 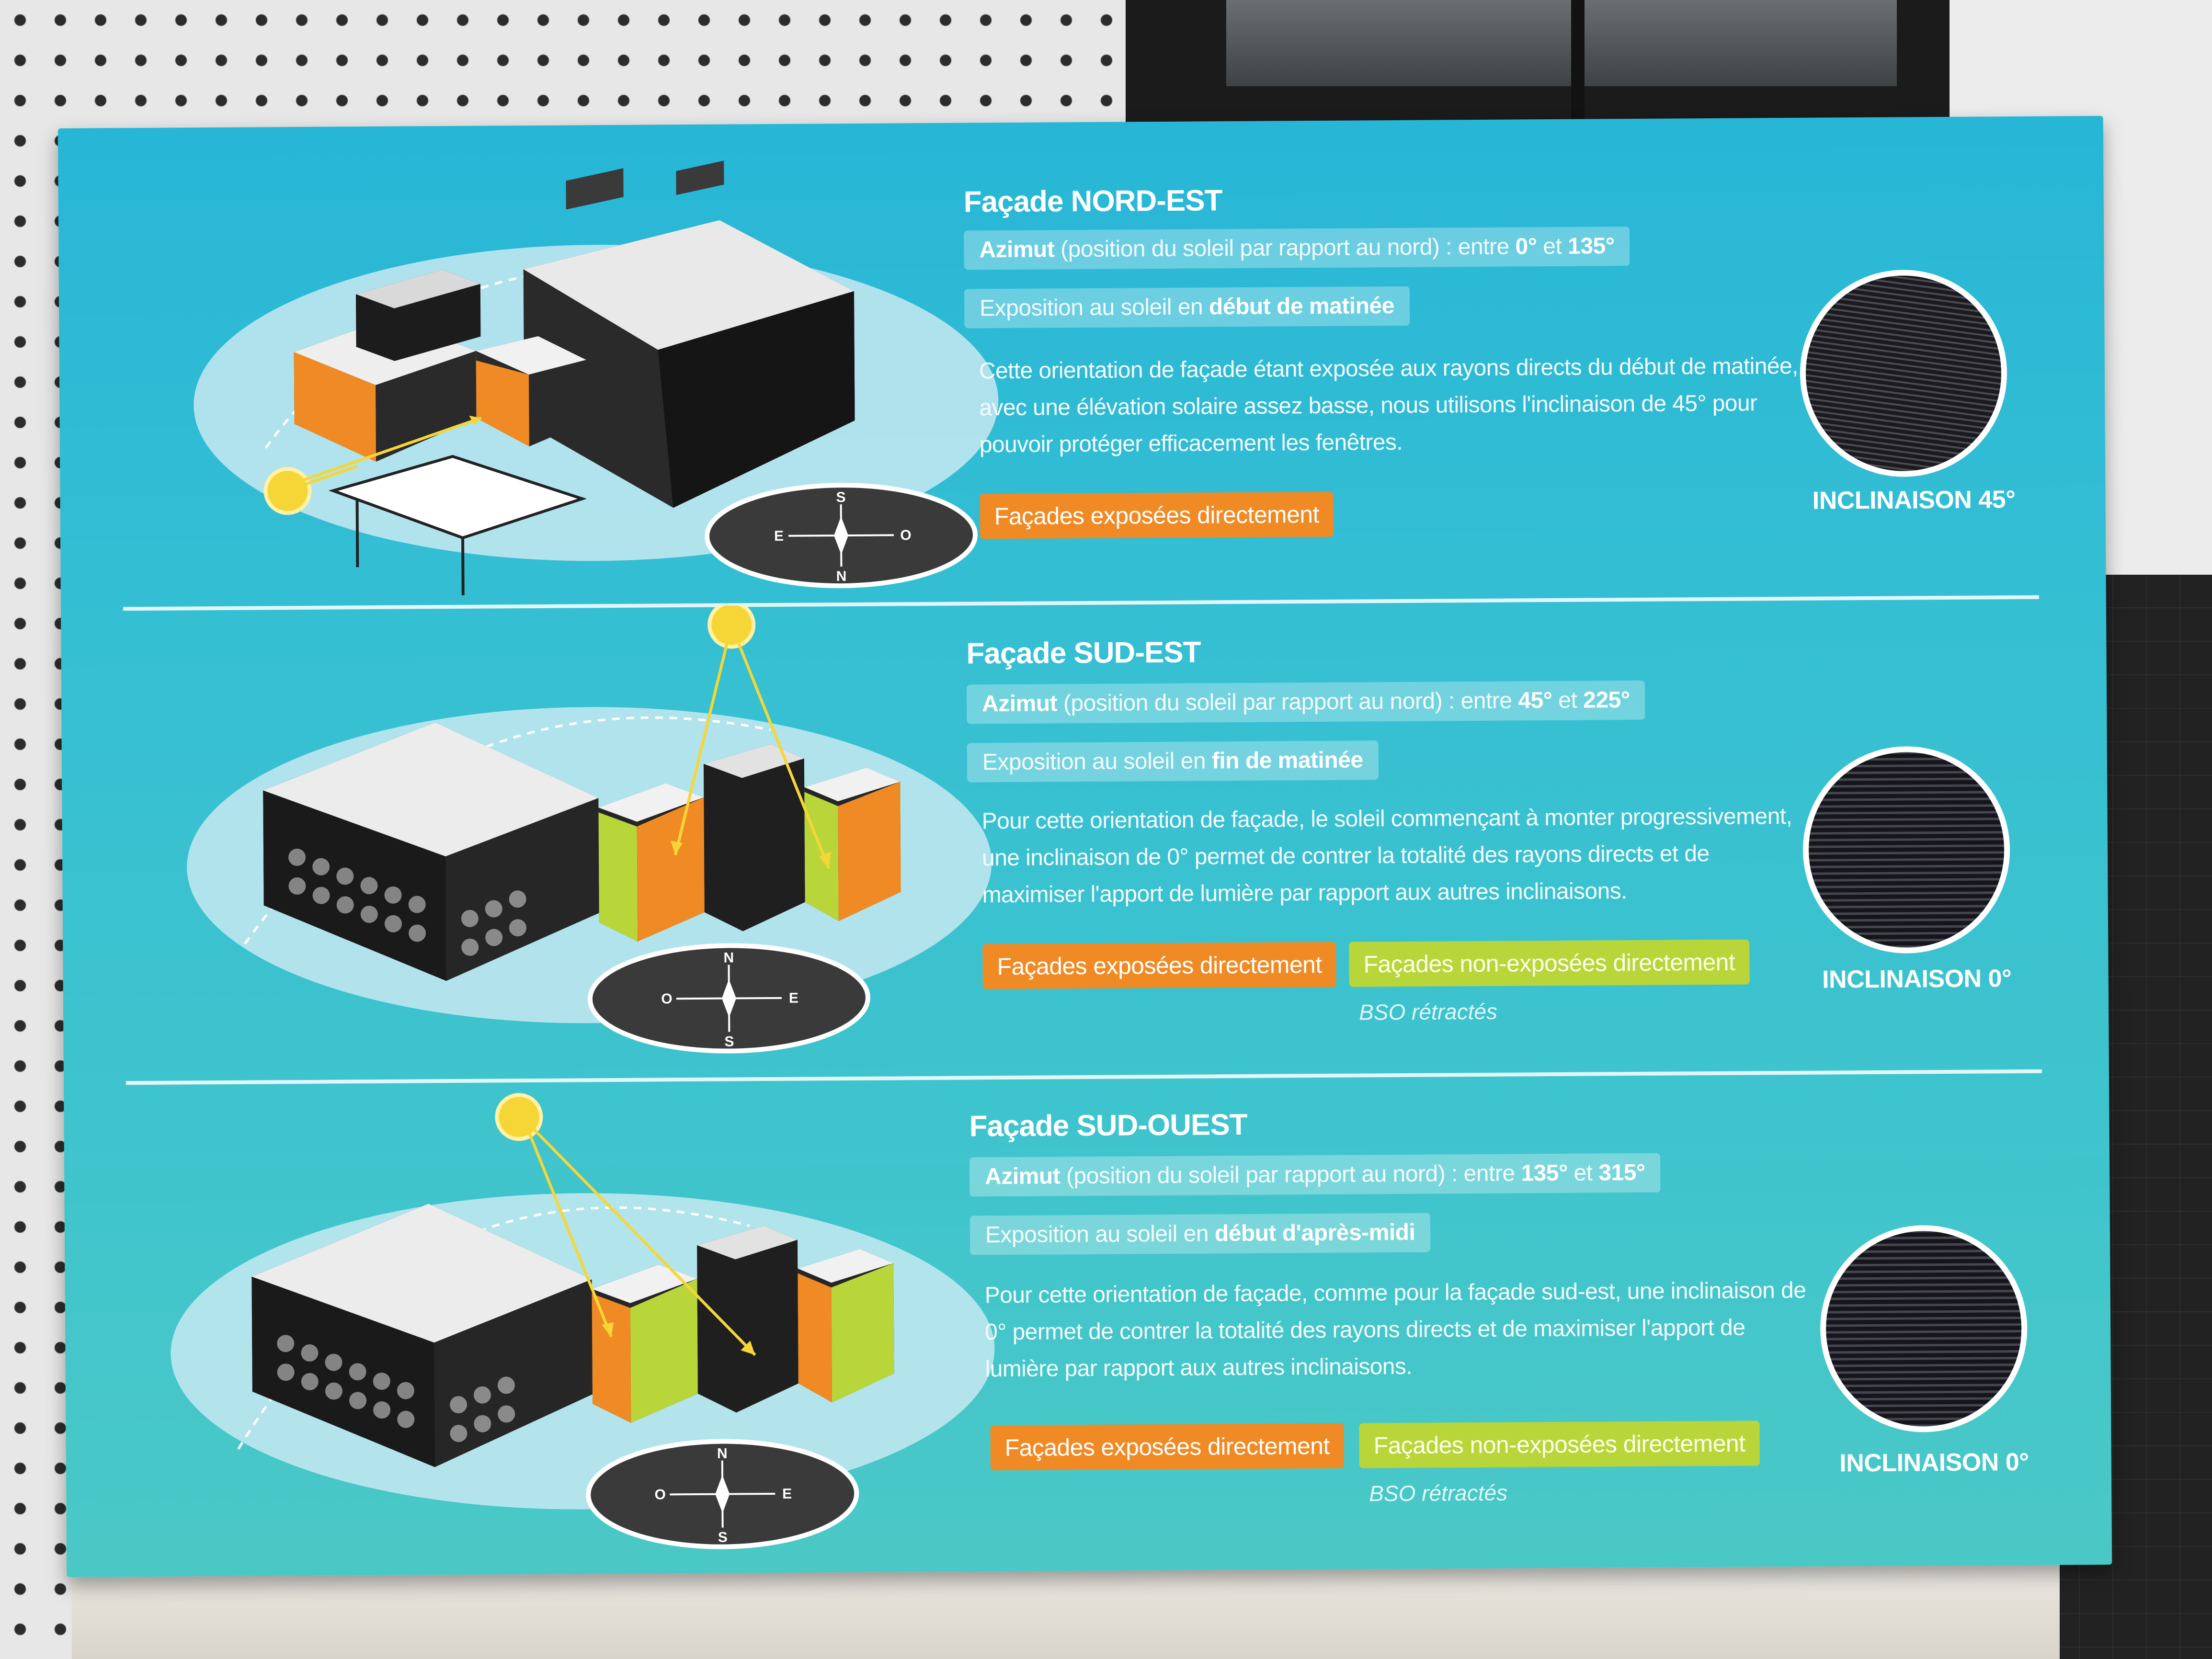 What do you see at coordinates (596, 377) in the screenshot?
I see `building-illustration-nord-est: S N E O` at bounding box center [596, 377].